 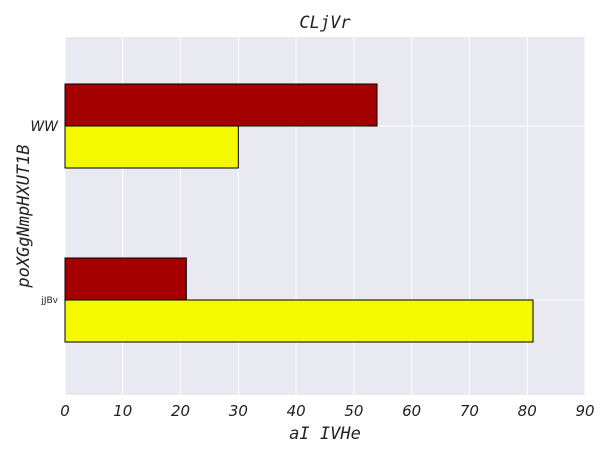 I want to click on x-tick-label: 40, so click(x=296, y=411).